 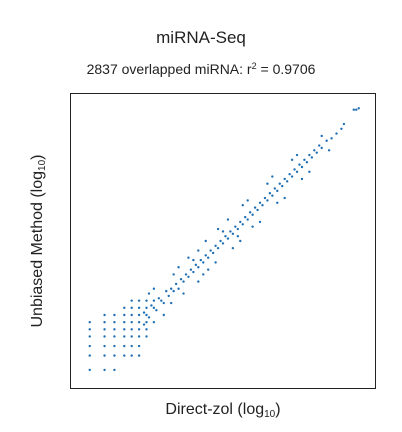 I want to click on y-axis-label-close: ), so click(x=37, y=157).